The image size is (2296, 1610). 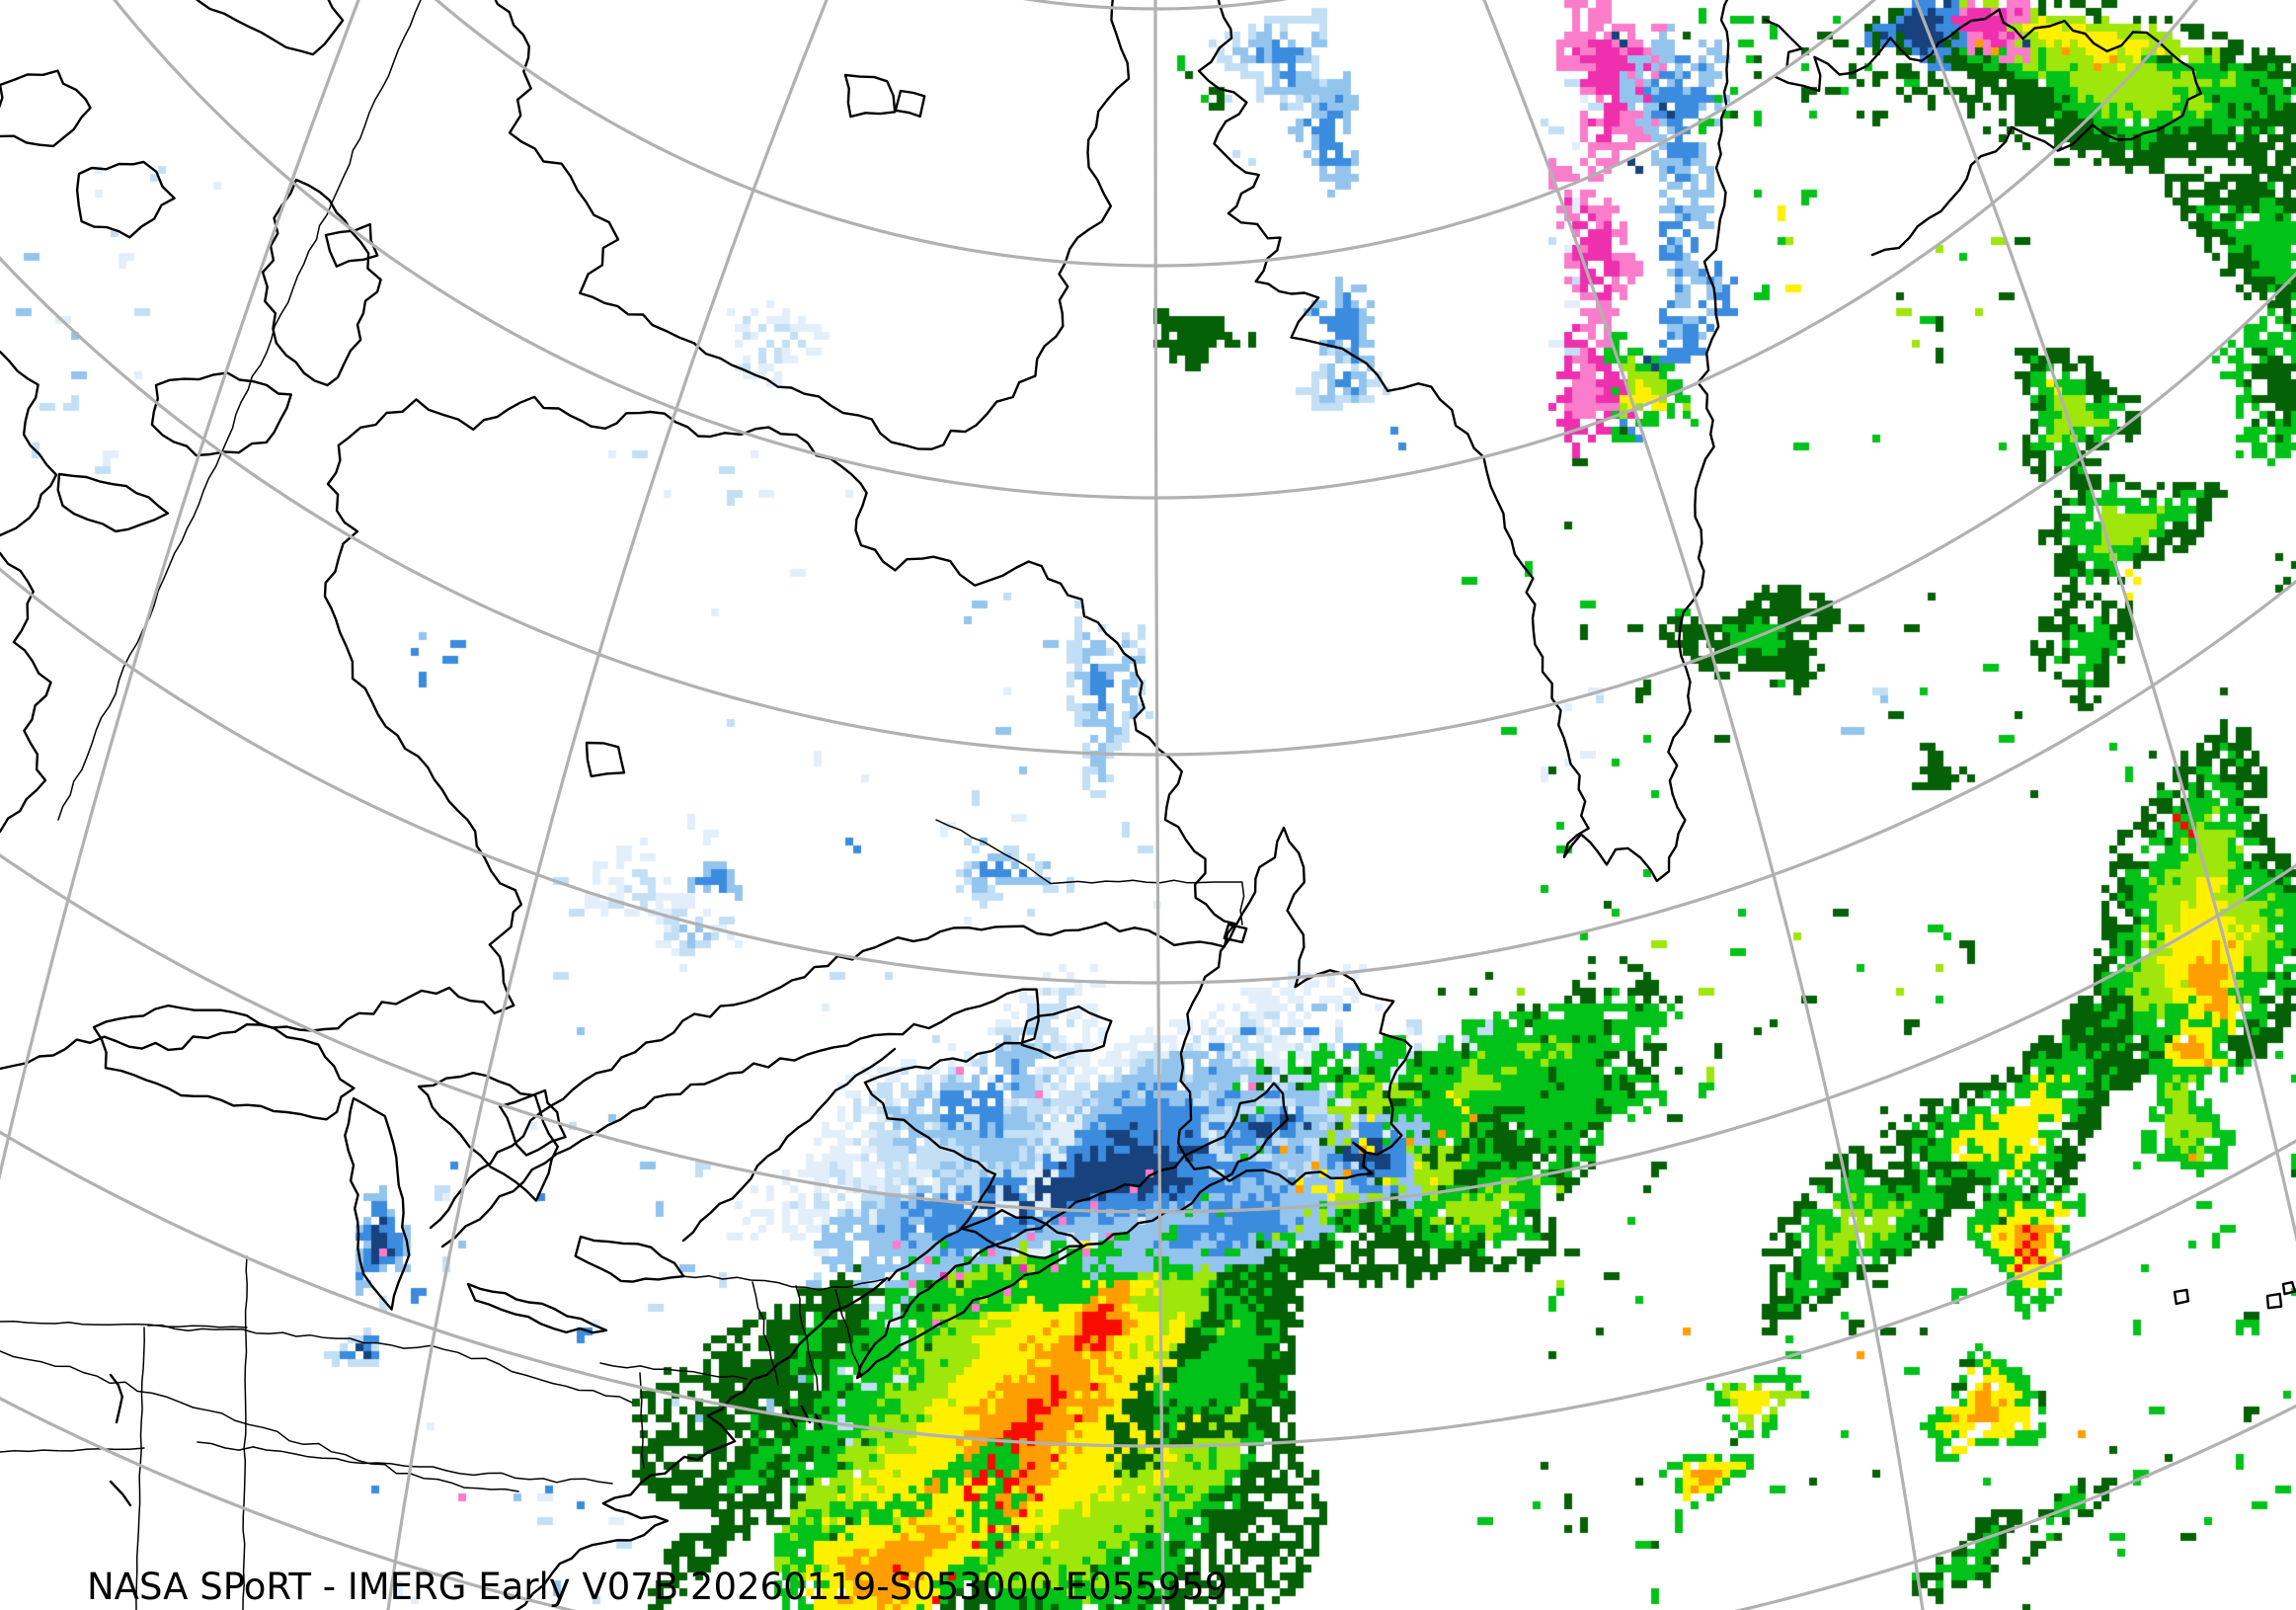 What do you see at coordinates (848, 1333) in the screenshot?
I see `border-nh-me-border` at bounding box center [848, 1333].